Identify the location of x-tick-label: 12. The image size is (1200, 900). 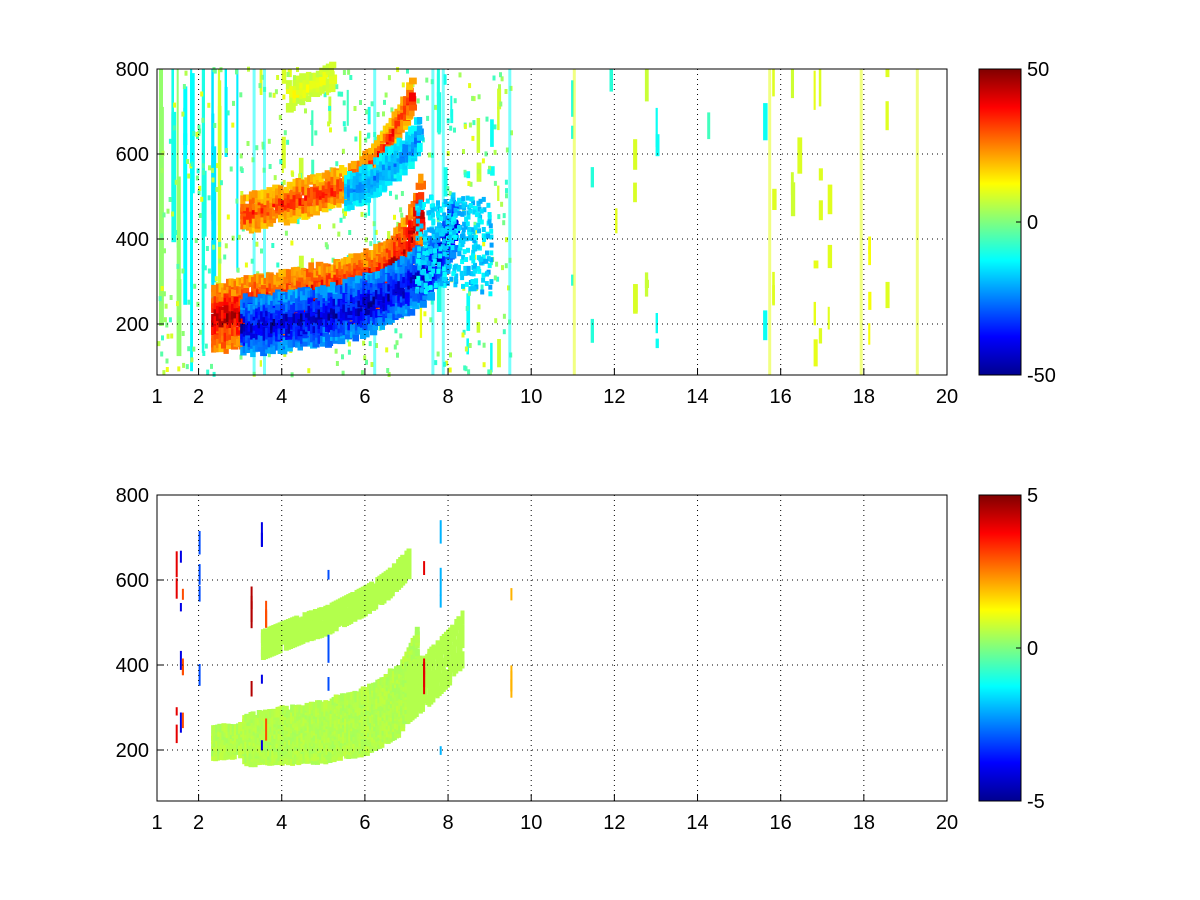
(614, 397).